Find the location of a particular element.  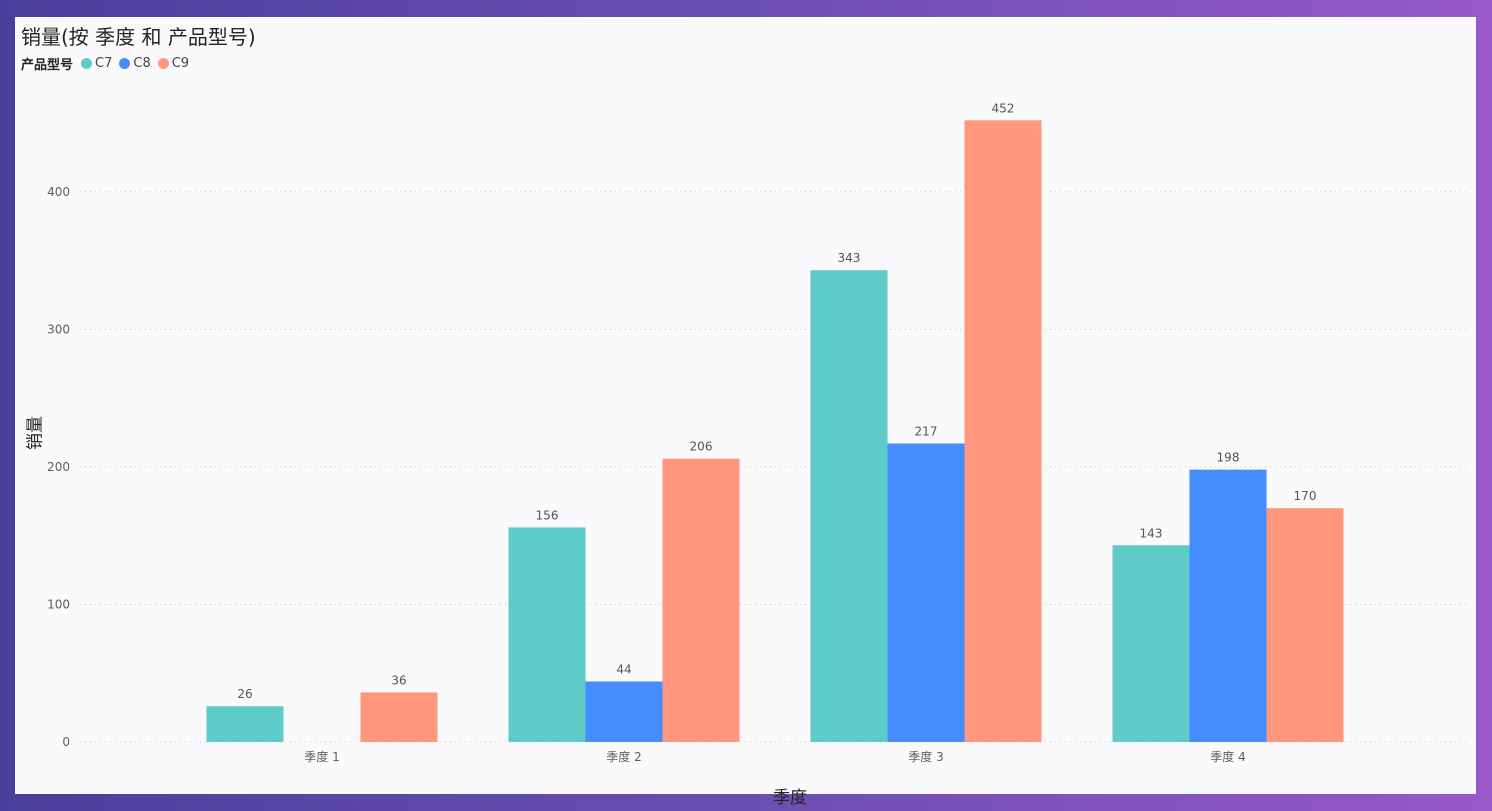

data-label-c7-q1: 26 is located at coordinates (244, 694).